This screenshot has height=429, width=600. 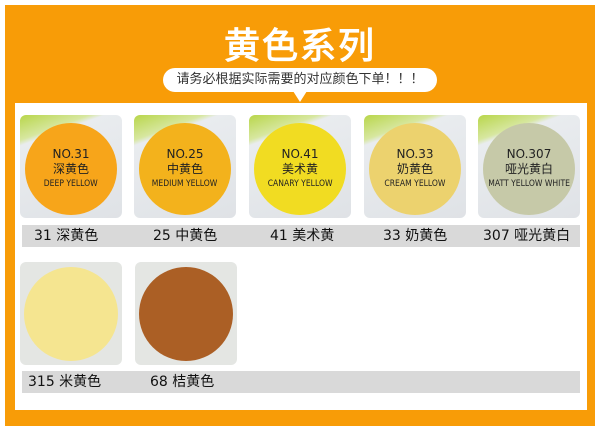 I want to click on color-swatch-disc: NO.41 美术黄 CANARY YELLOW, so click(x=300, y=169).